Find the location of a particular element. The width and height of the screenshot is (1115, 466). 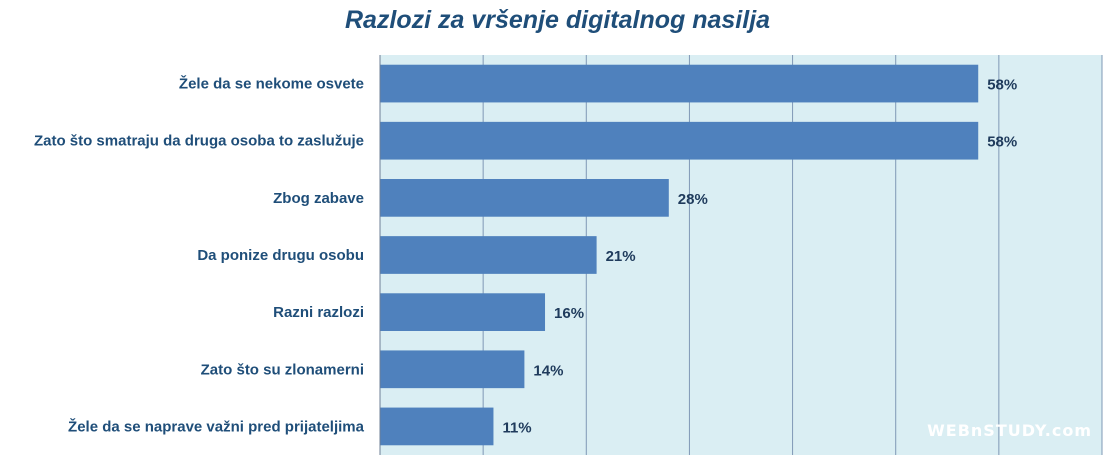

category-label: Da ponize drugu osobu is located at coordinates (280, 255).